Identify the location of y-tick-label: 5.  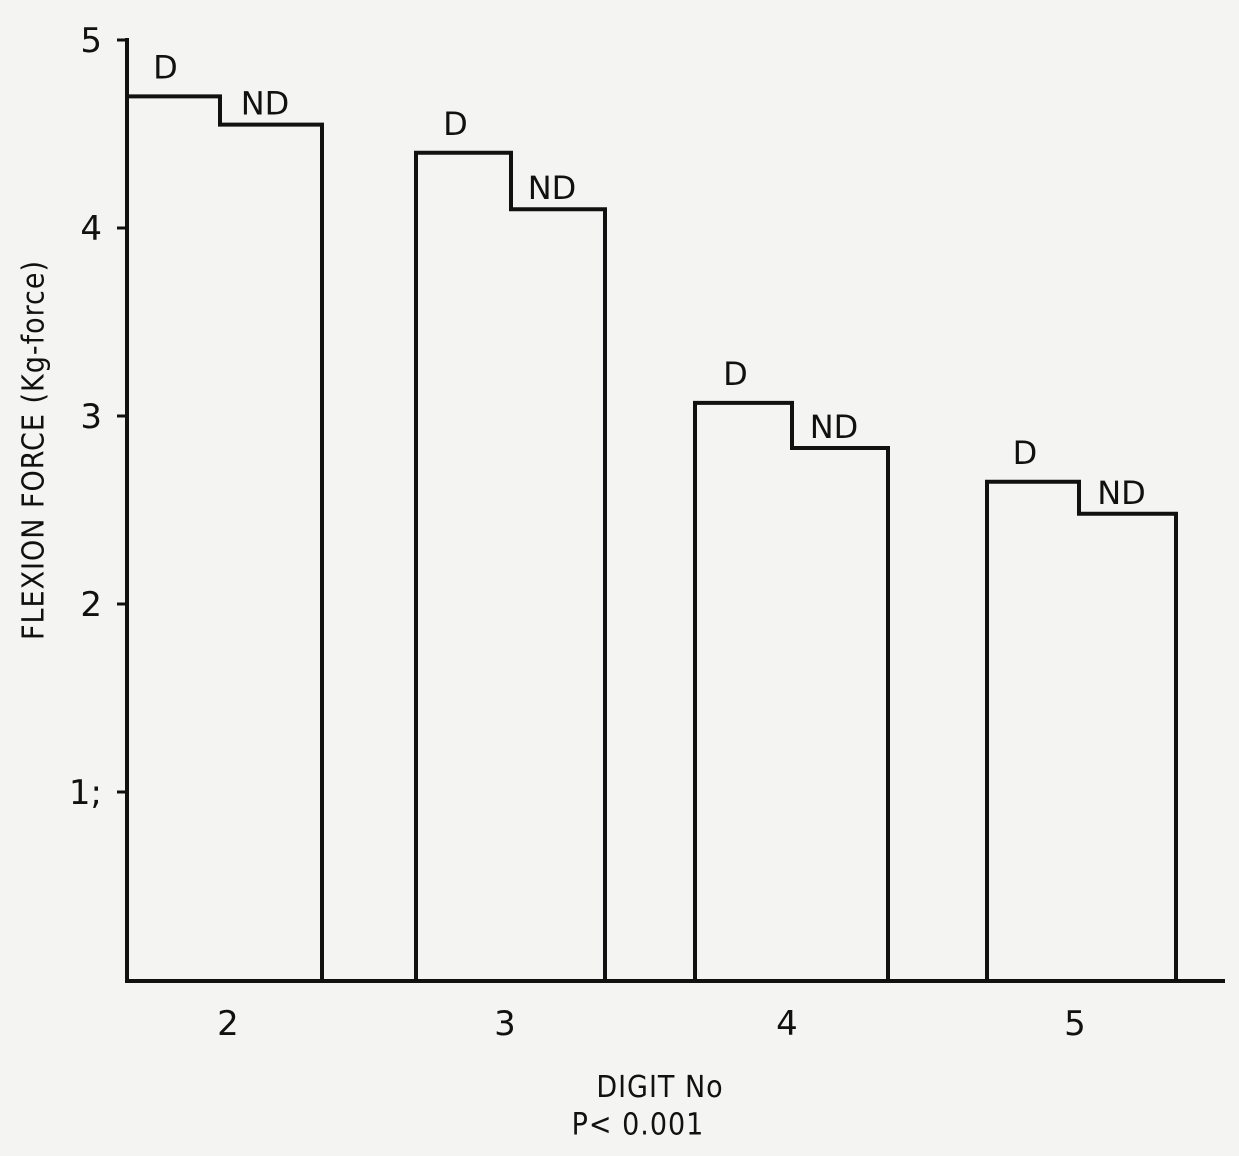
(91, 41).